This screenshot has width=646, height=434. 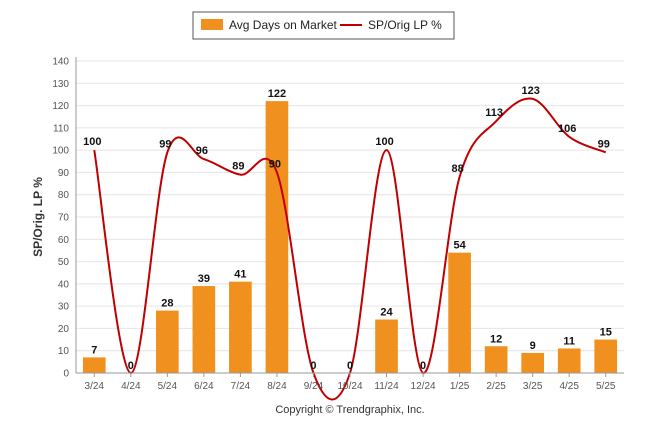 I want to click on line-value-label: 96, so click(x=202, y=151).